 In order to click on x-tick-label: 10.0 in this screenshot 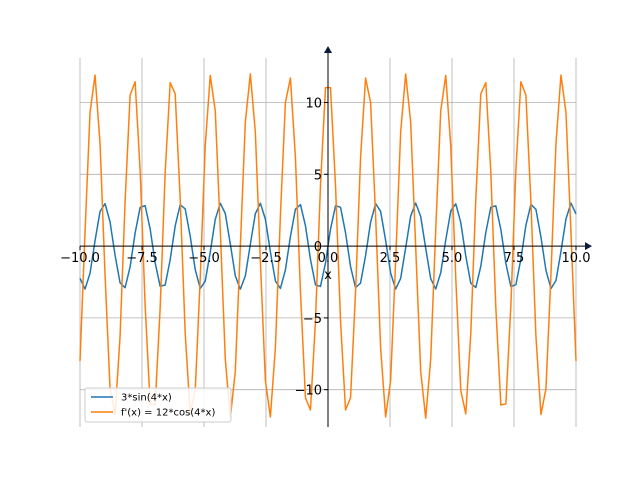, I will do `click(576, 258)`.